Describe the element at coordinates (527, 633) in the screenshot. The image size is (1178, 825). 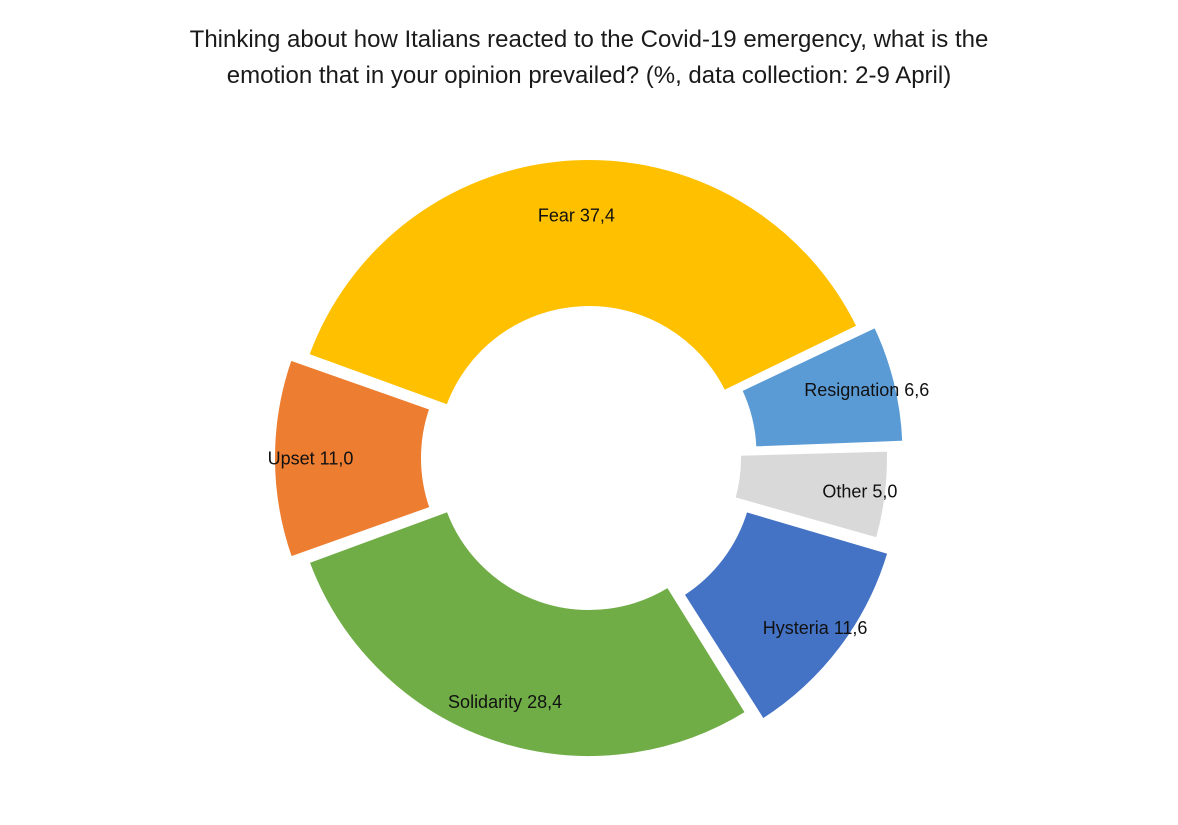
I see `slice-solidarity` at that location.